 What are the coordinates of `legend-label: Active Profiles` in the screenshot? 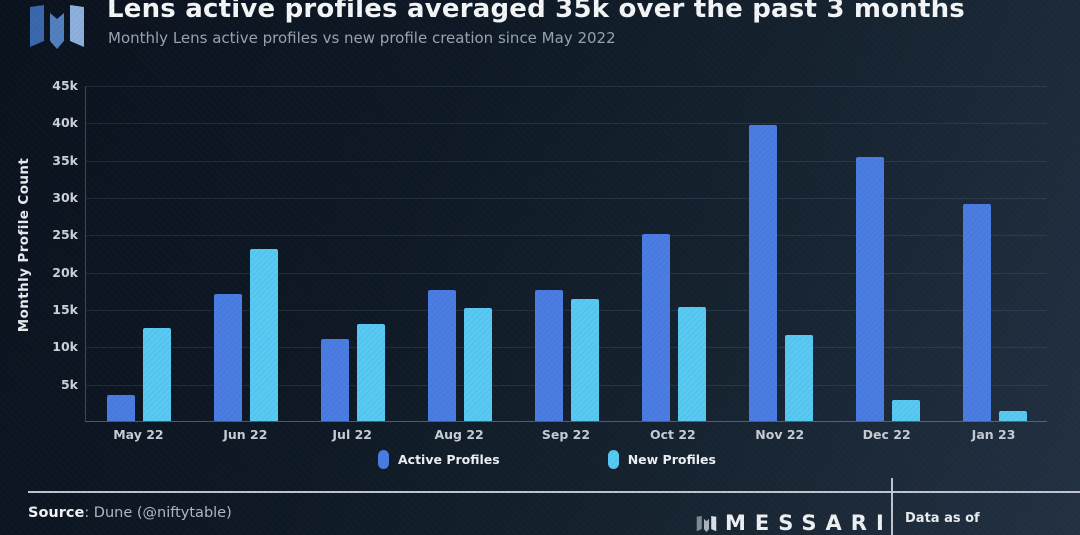 It's located at (449, 459).